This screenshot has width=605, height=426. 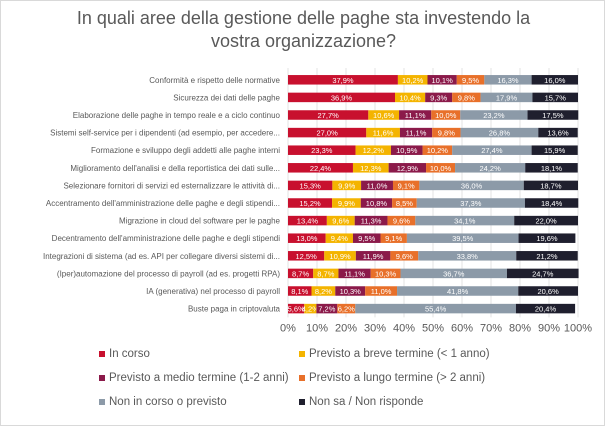 I want to click on data-label: 37,9%, so click(x=343, y=80).